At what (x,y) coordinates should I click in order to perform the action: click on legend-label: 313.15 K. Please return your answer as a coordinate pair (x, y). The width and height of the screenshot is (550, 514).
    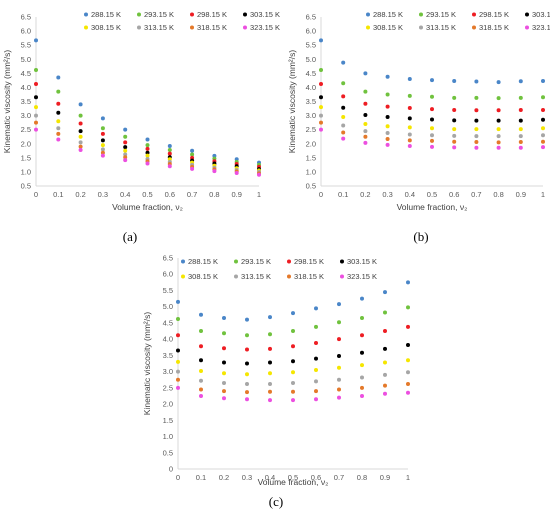
    Looking at the image, I should click on (256, 276).